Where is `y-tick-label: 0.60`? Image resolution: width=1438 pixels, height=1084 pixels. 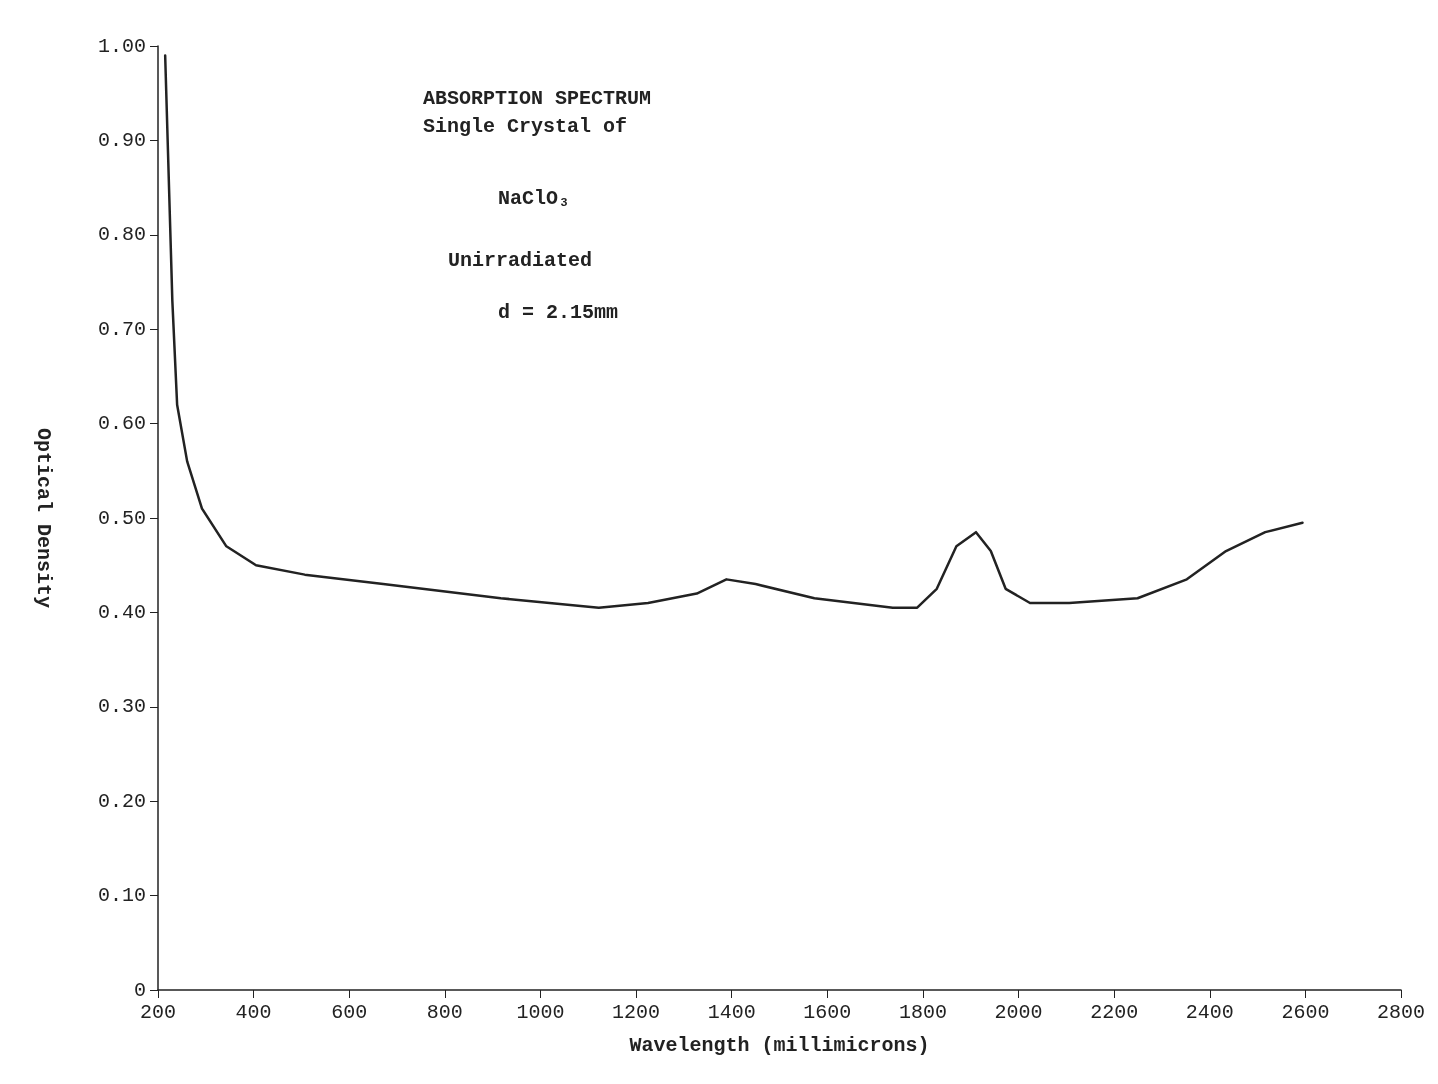
y-tick-label: 0.60 is located at coordinates (121, 424).